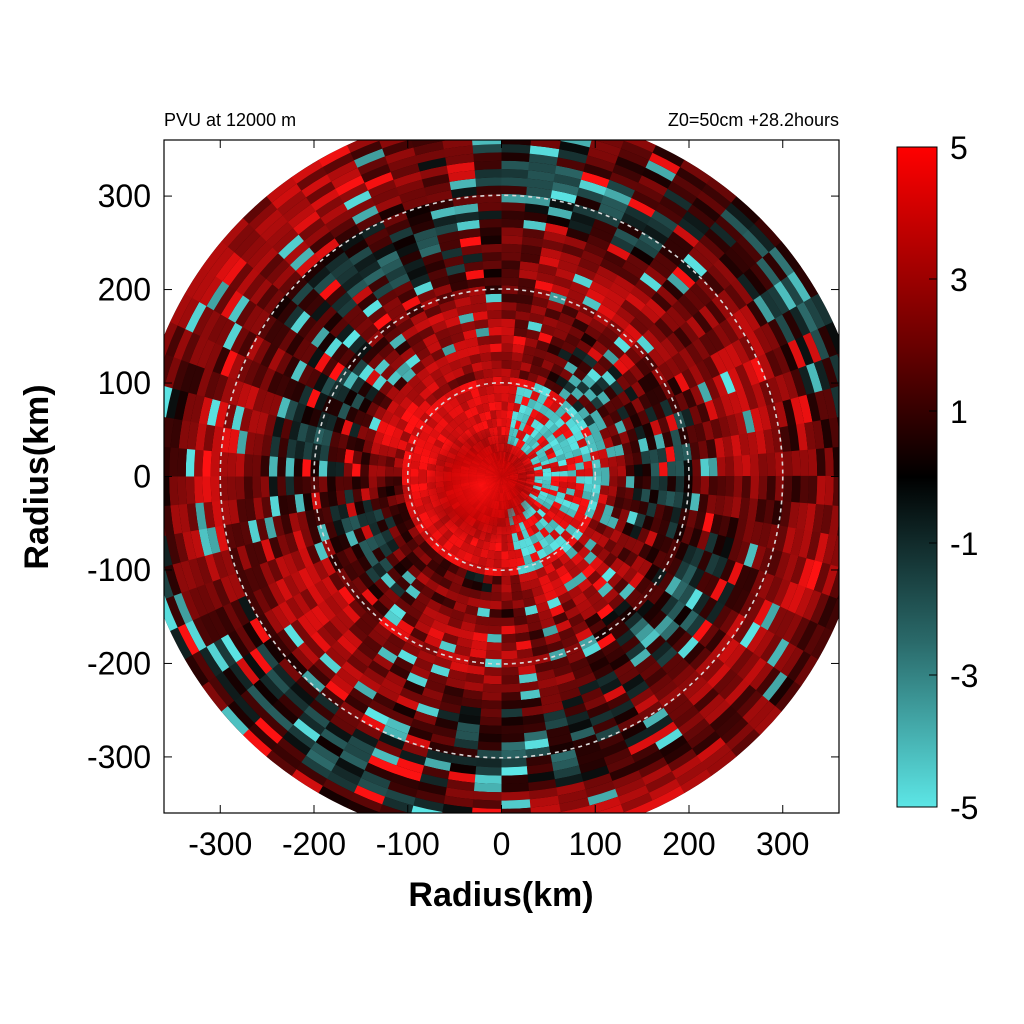 The height and width of the screenshot is (1024, 1024). What do you see at coordinates (501, 476) in the screenshot?
I see `reference-circle` at bounding box center [501, 476].